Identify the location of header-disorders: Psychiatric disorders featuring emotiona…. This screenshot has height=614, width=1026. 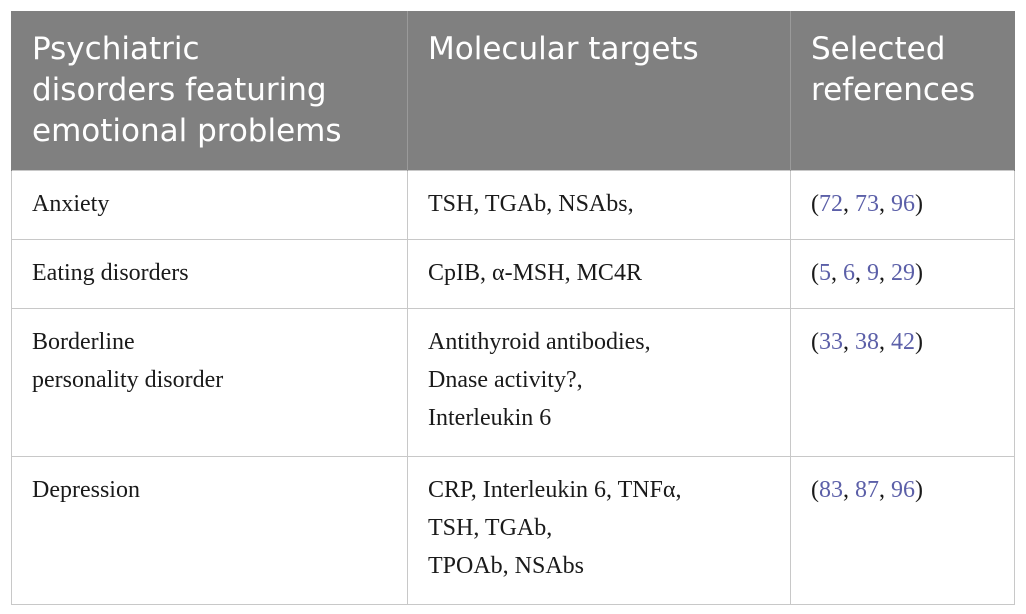
(209, 91).